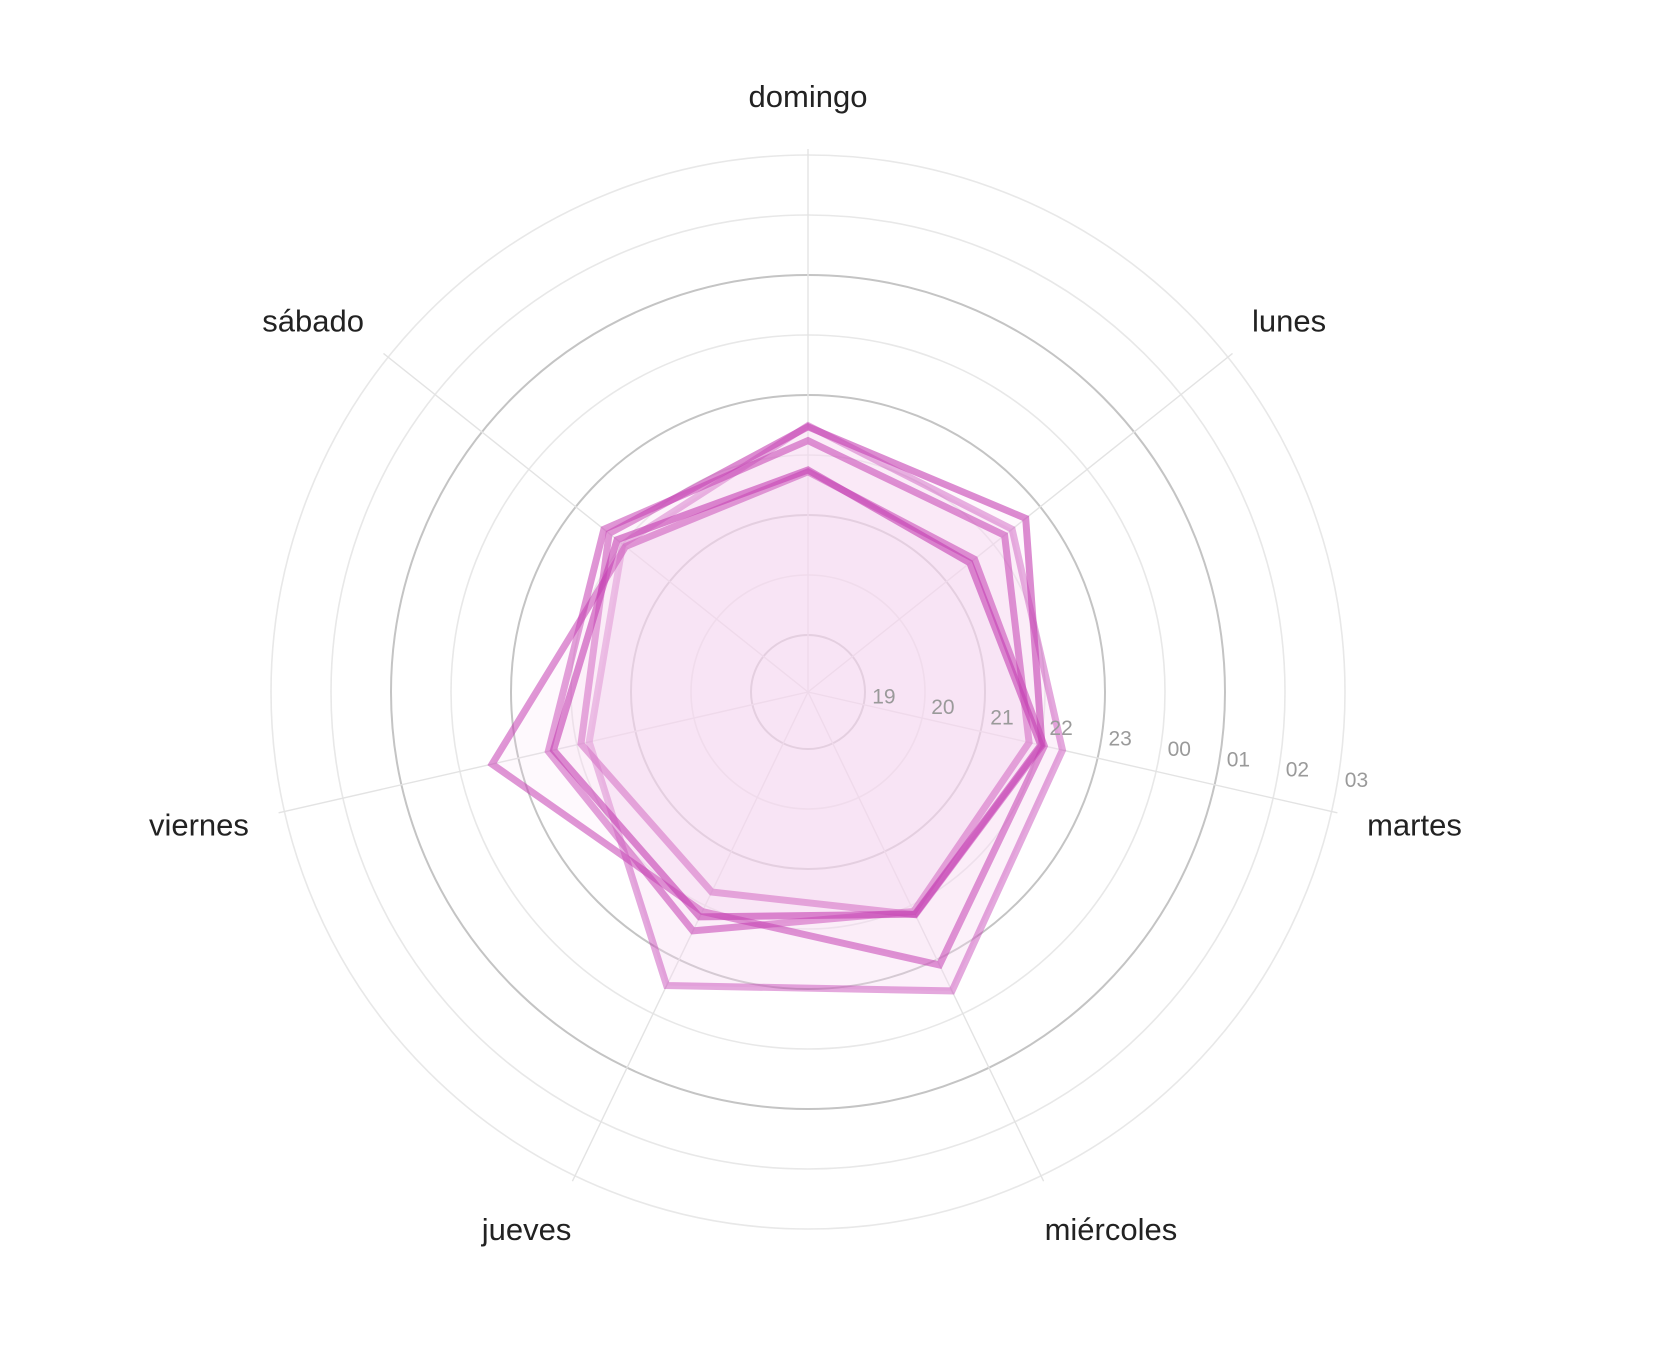 The height and width of the screenshot is (1372, 1658). Describe the element at coordinates (1238, 759) in the screenshot. I see `tick-label: 01` at that location.